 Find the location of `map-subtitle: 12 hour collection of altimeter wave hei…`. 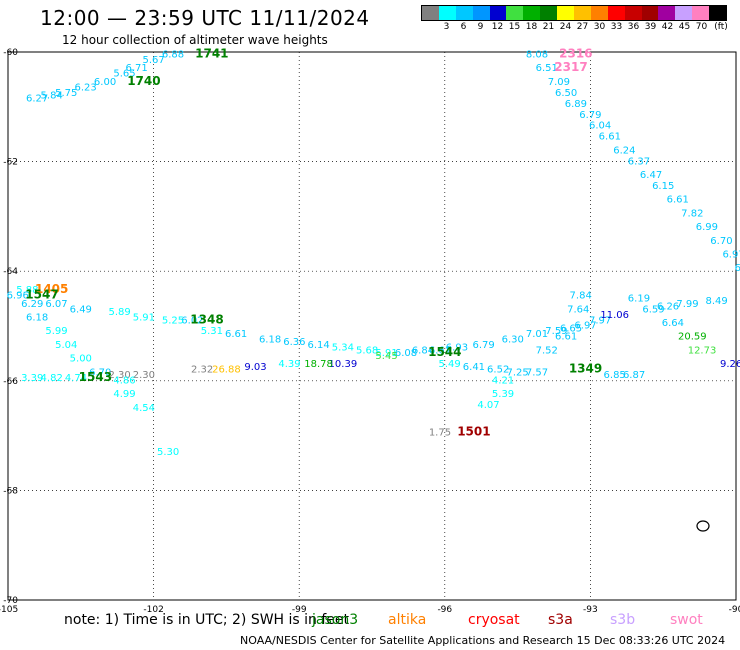

map-subtitle: 12 hour collection of altimeter wave hei… is located at coordinates (195, 40).